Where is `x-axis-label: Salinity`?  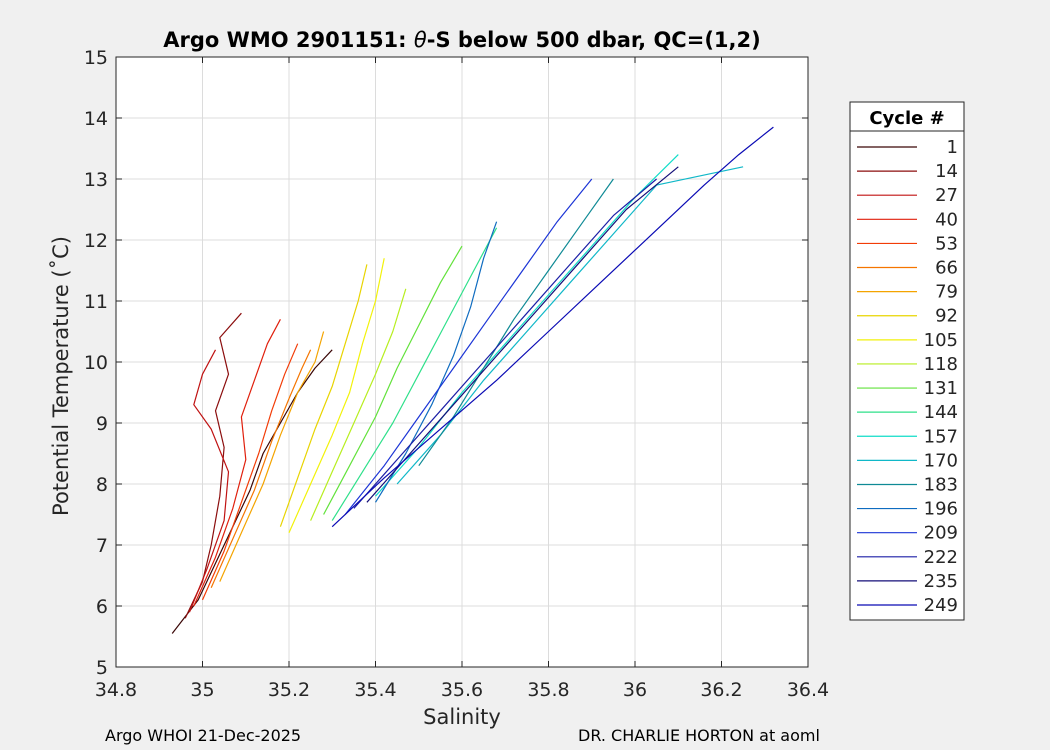
x-axis-label: Salinity is located at coordinates (462, 717).